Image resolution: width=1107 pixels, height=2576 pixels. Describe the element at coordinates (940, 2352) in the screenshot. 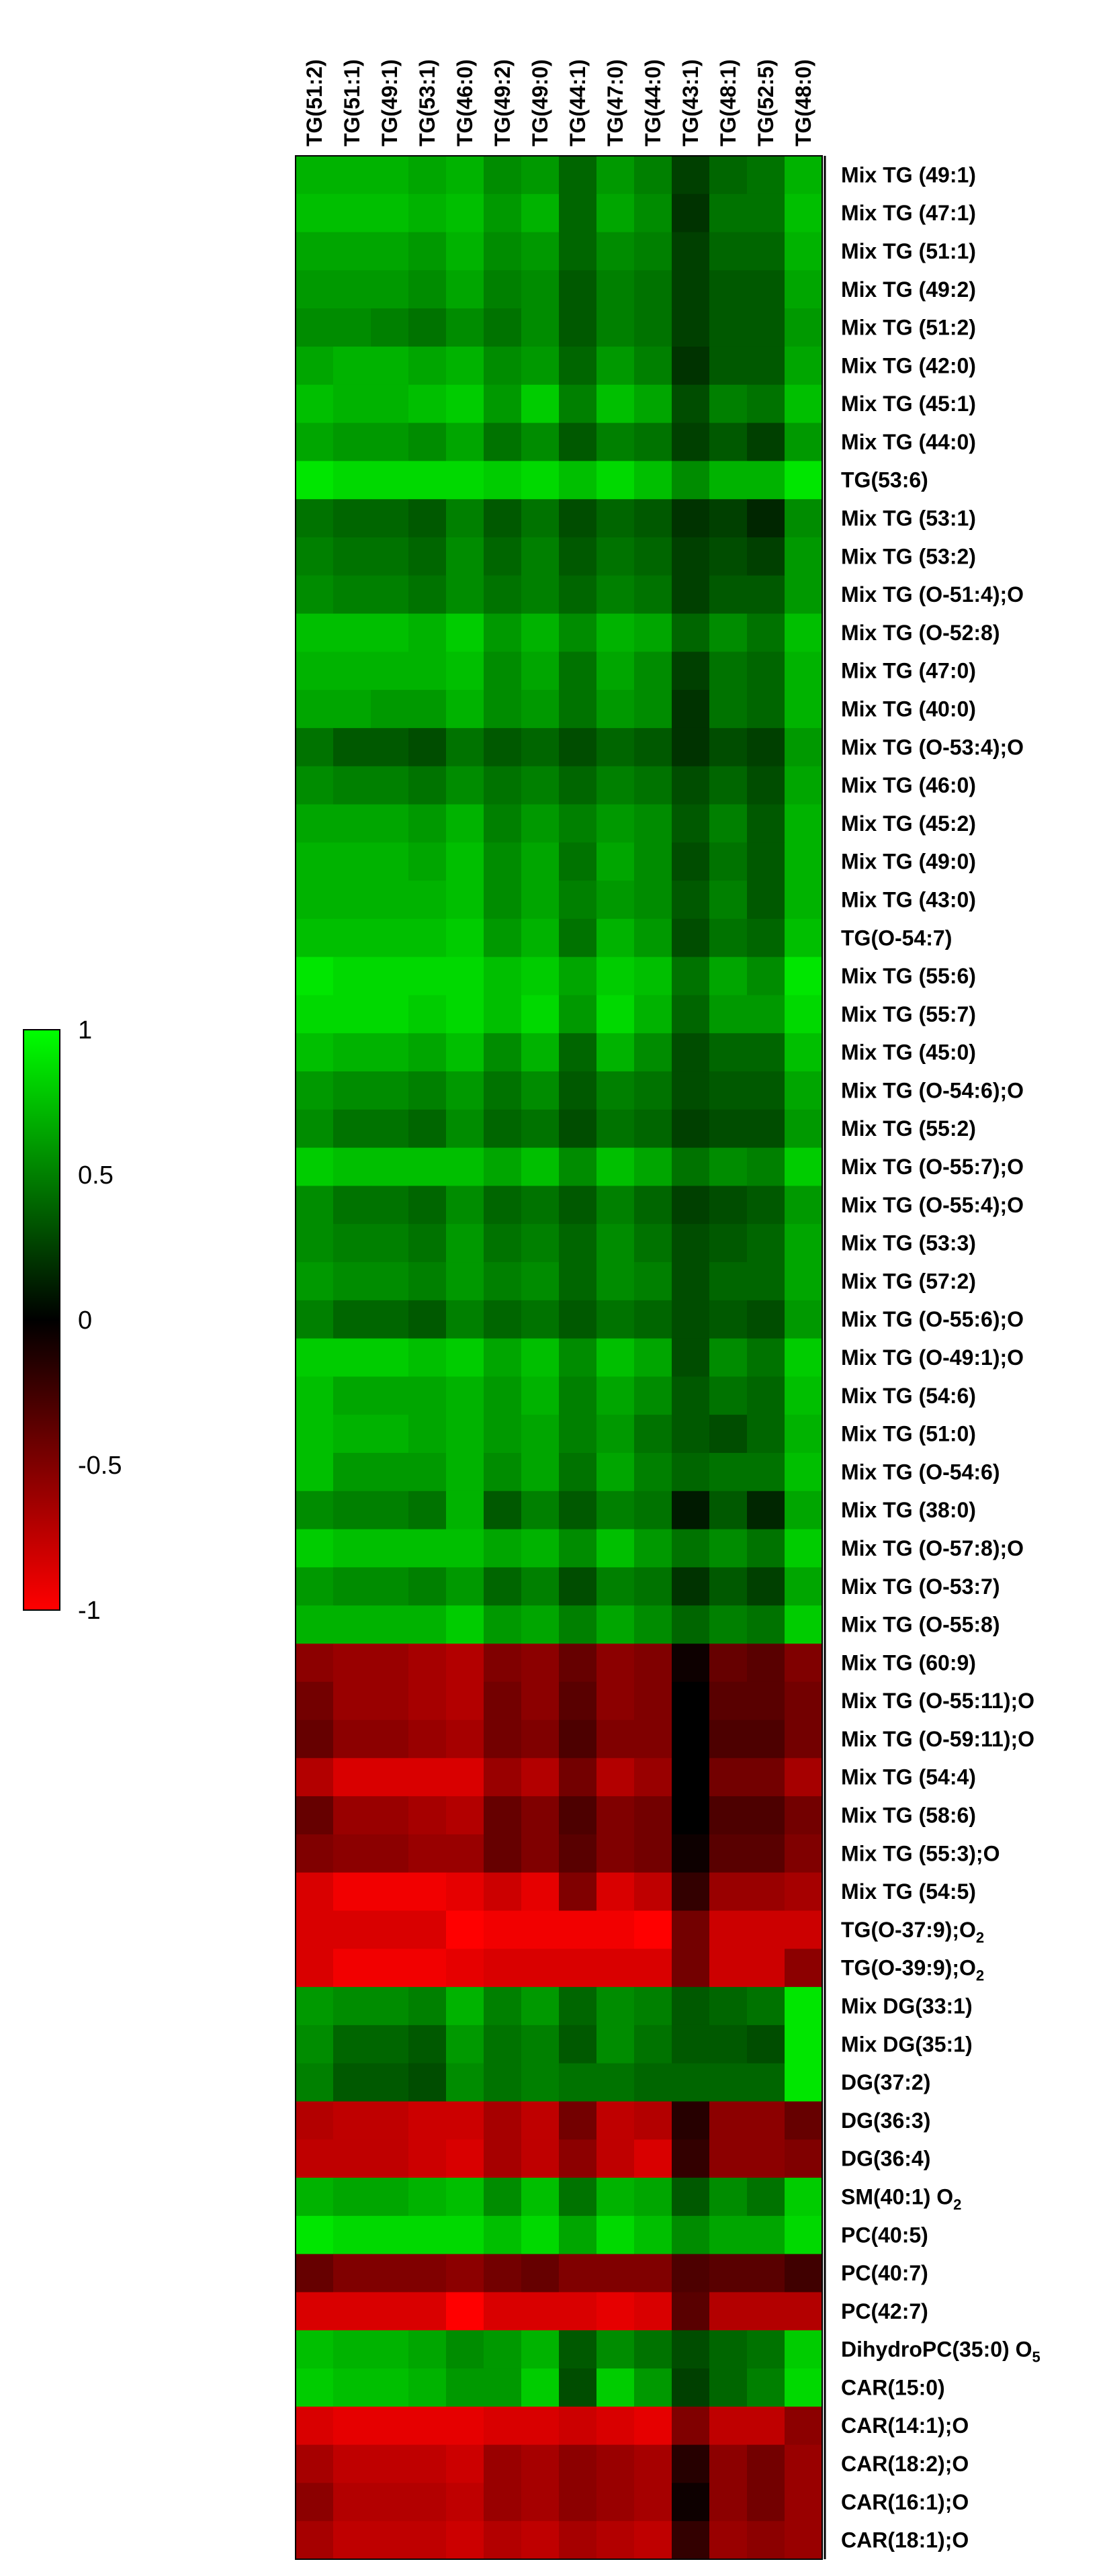

I see `row-label: DihydroPC(35:0) O5` at that location.